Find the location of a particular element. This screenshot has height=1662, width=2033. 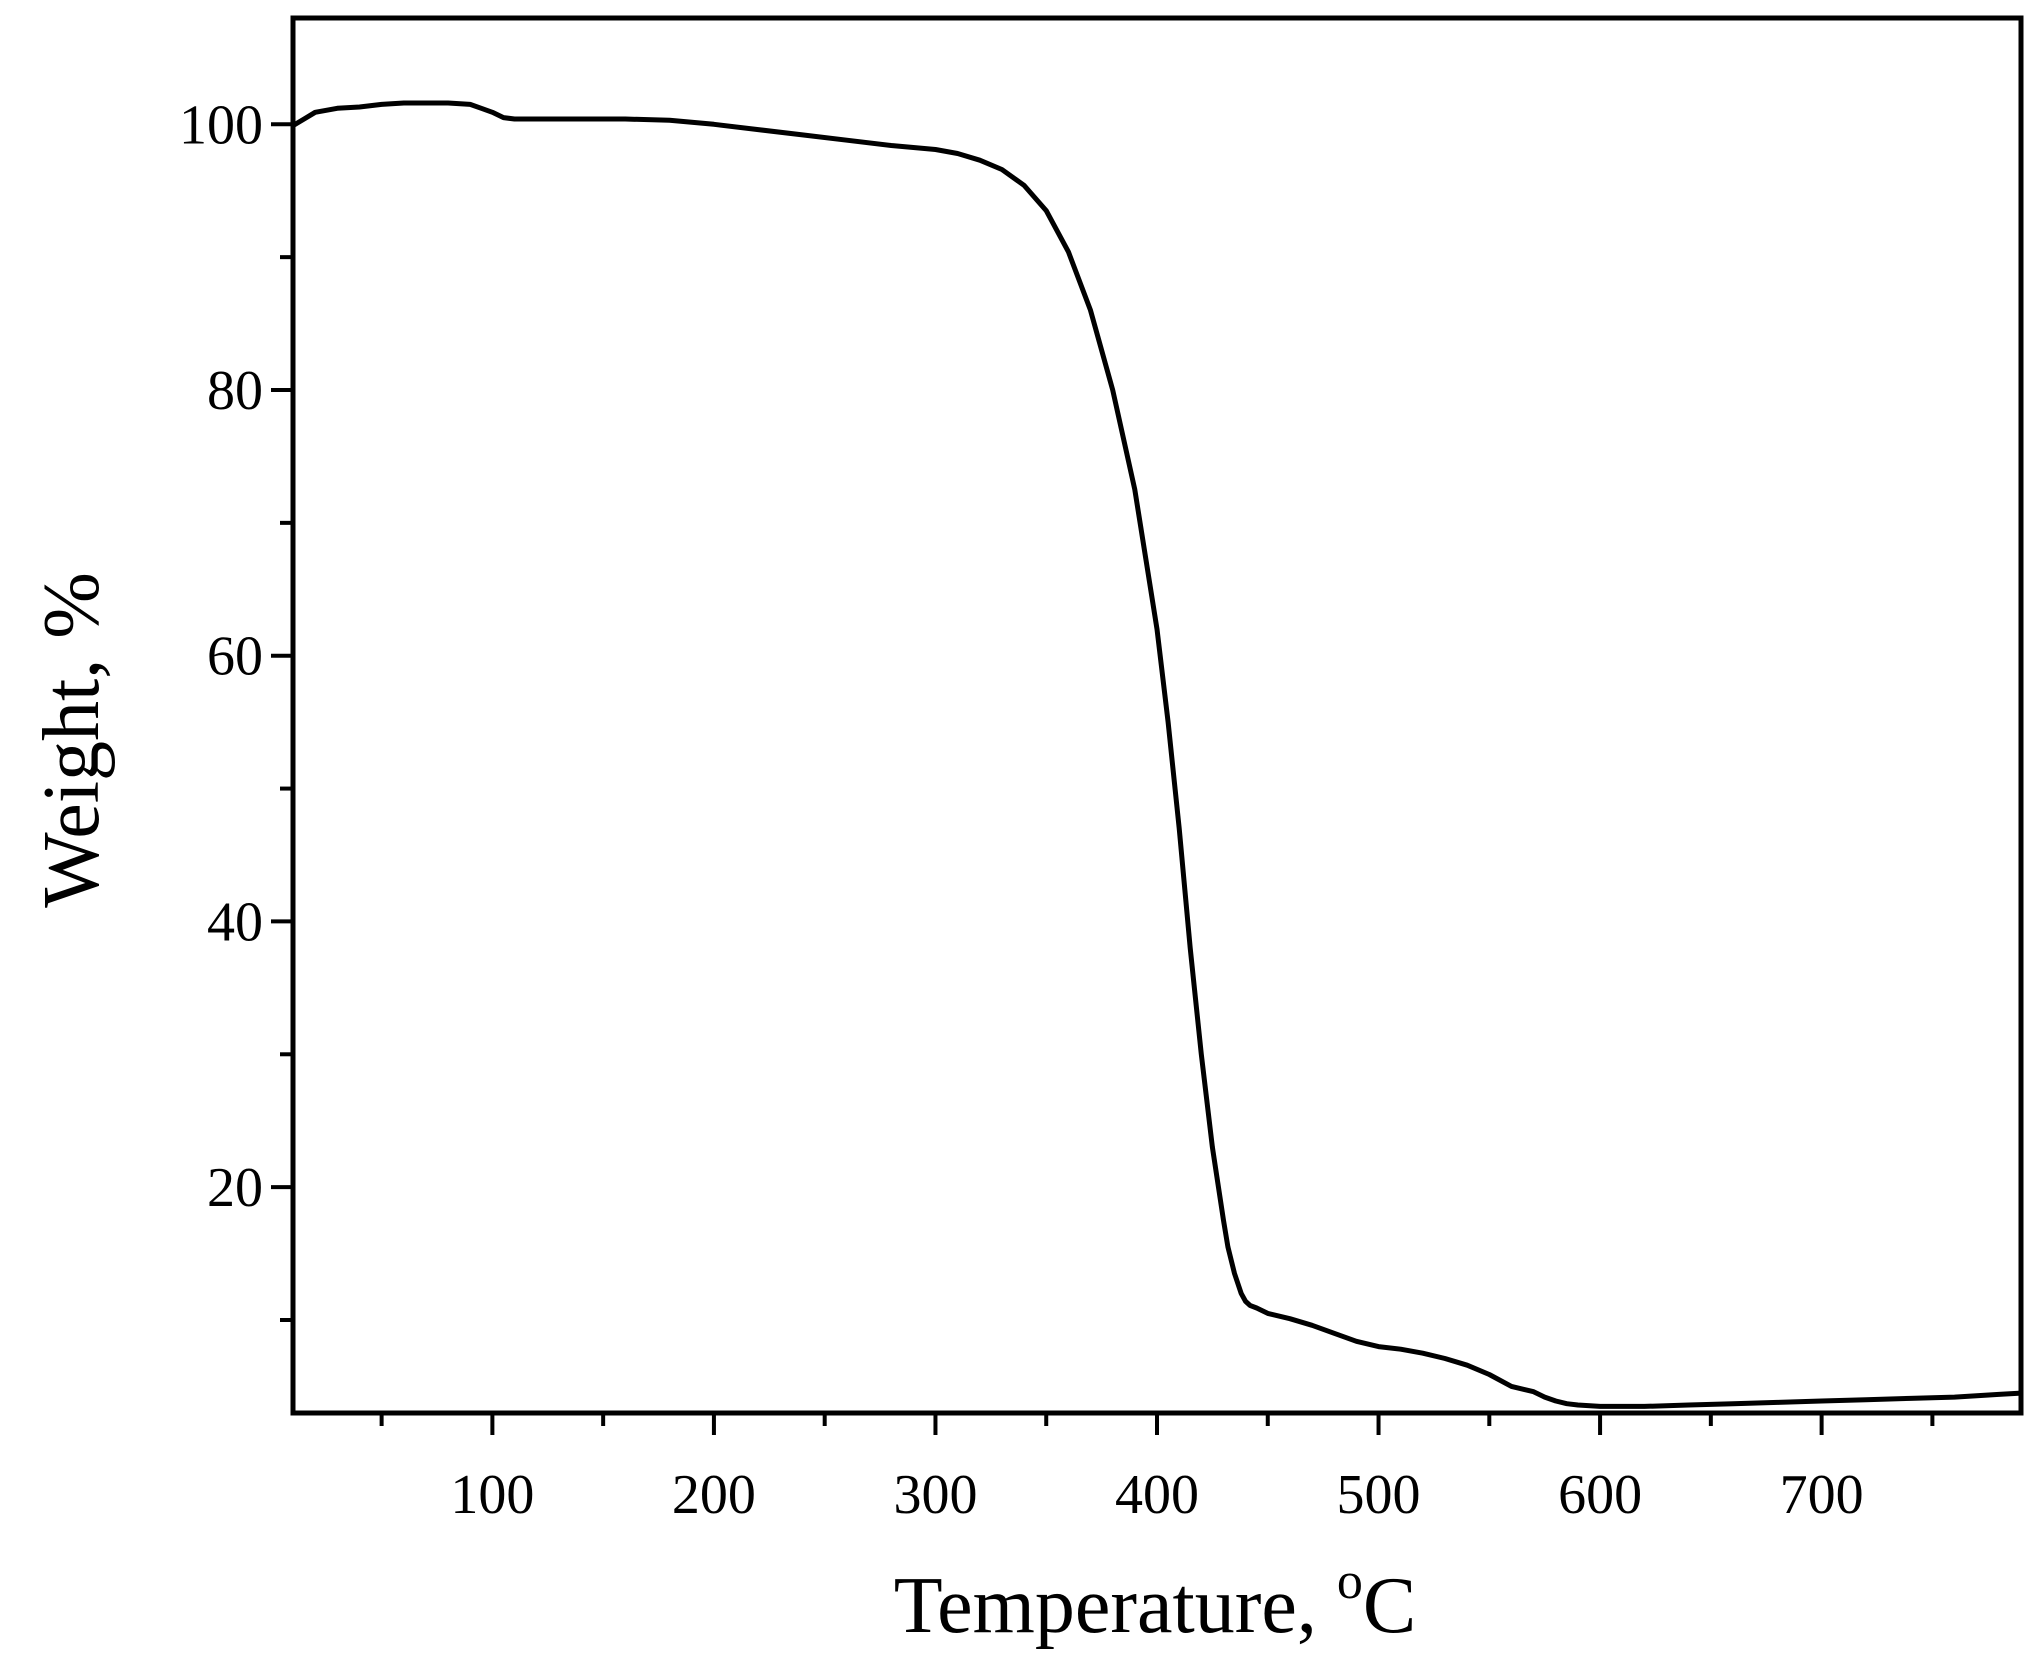

y-tick-label: 40 is located at coordinates (235, 922).